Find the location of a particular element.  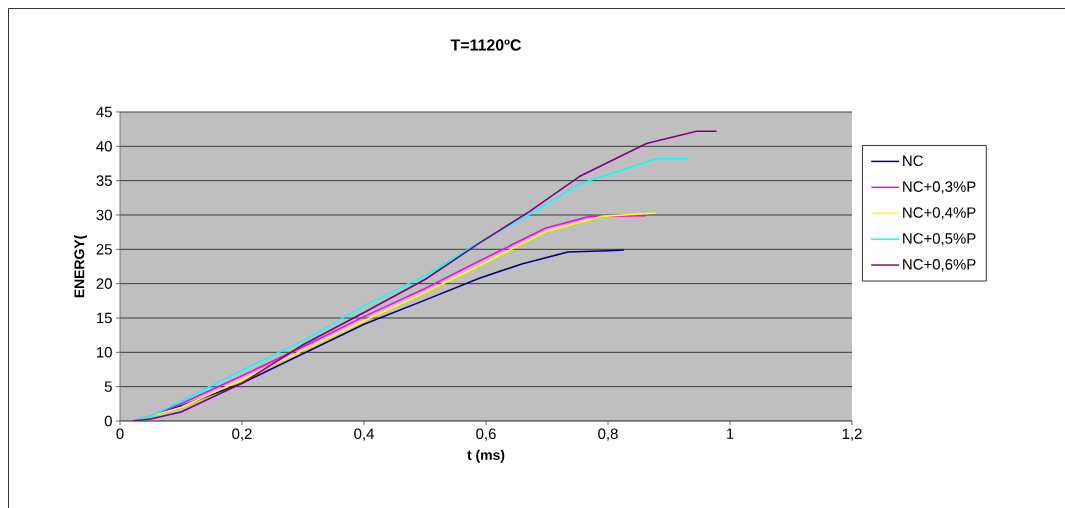

chart-title: T=1120ºC is located at coordinates (486, 45).